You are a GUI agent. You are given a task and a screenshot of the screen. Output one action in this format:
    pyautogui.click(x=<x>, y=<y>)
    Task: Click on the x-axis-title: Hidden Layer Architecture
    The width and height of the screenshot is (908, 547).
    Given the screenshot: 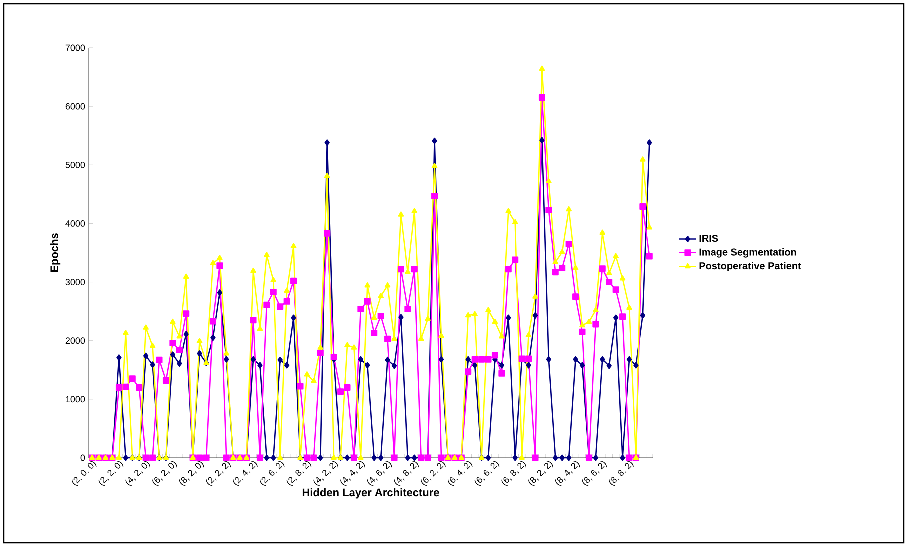 What is the action you would take?
    pyautogui.click(x=371, y=493)
    